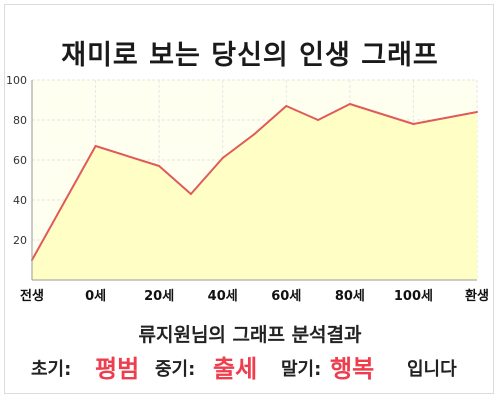 The image size is (500, 400). What do you see at coordinates (250, 335) in the screenshot?
I see `result-heading: 류지원님의 그래프 분석결과` at bounding box center [250, 335].